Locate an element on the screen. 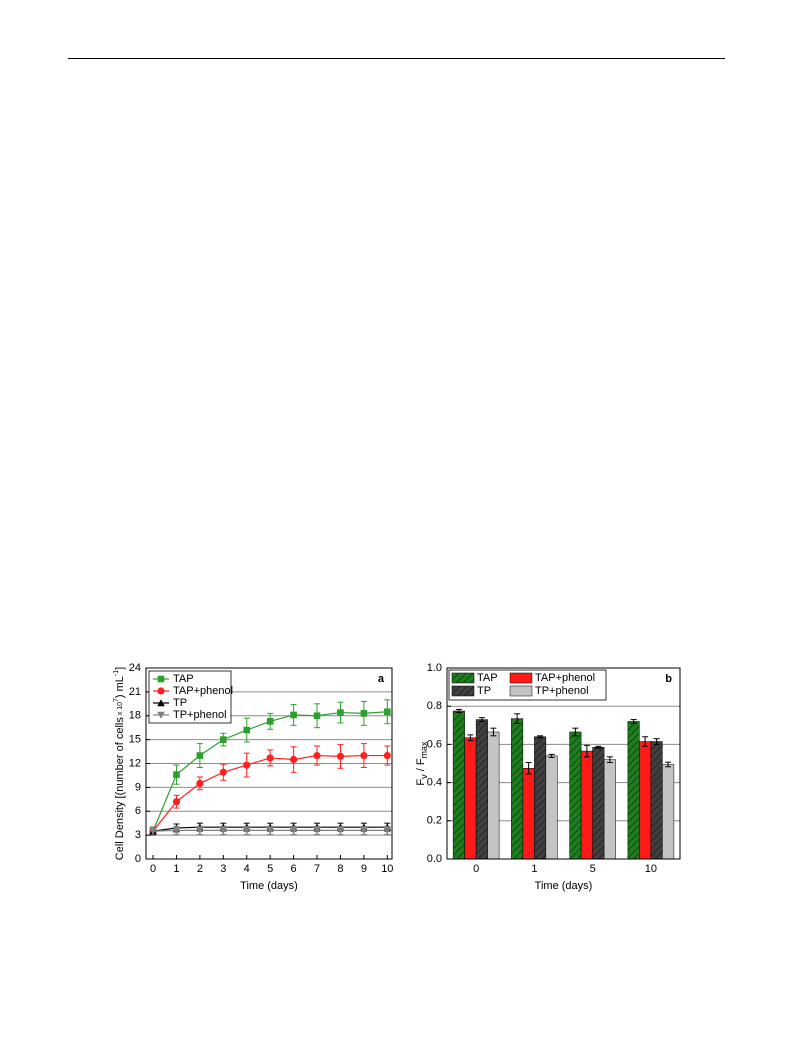 This screenshot has width=793, height=1053. x-tick-label: 7 is located at coordinates (317, 869).